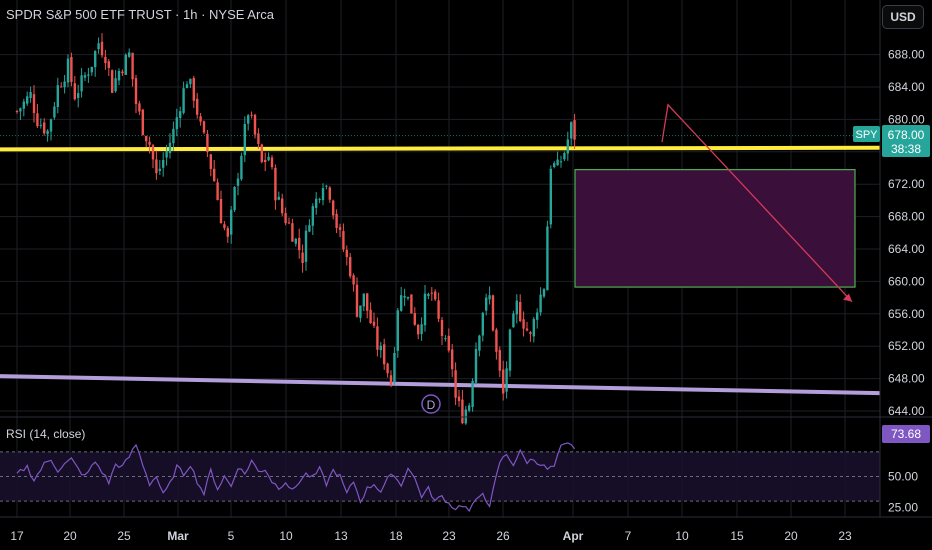 Image resolution: width=932 pixels, height=550 pixels. I want to click on rsi-label: RSI (14, close), so click(46, 434).